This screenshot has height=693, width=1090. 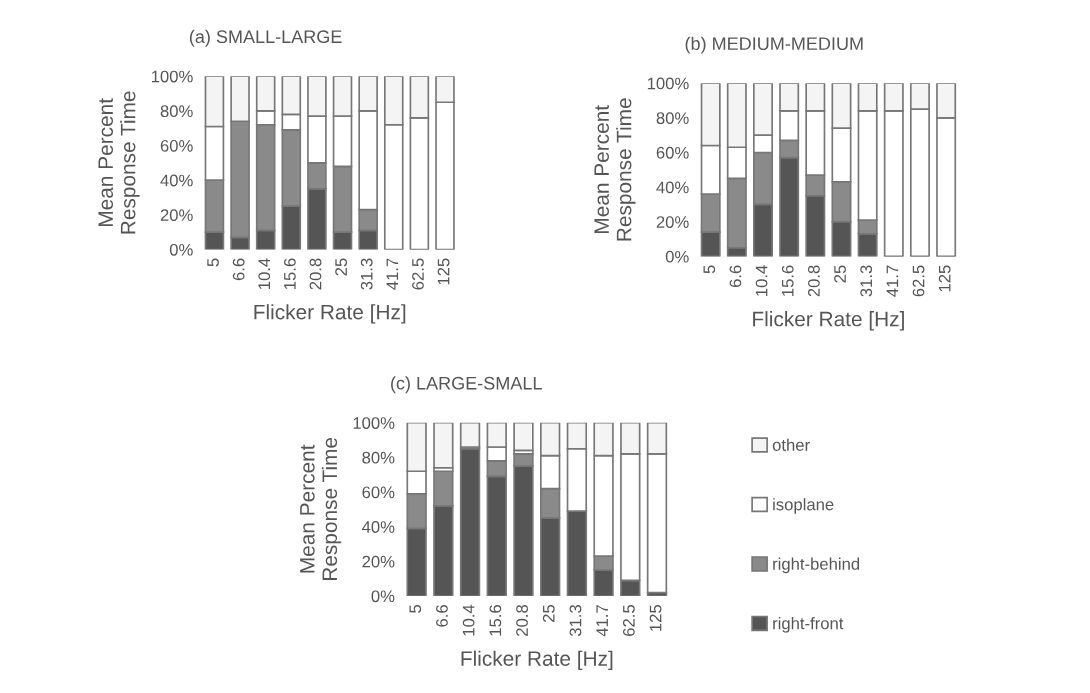 I want to click on legend-label: right-front, so click(x=808, y=625).